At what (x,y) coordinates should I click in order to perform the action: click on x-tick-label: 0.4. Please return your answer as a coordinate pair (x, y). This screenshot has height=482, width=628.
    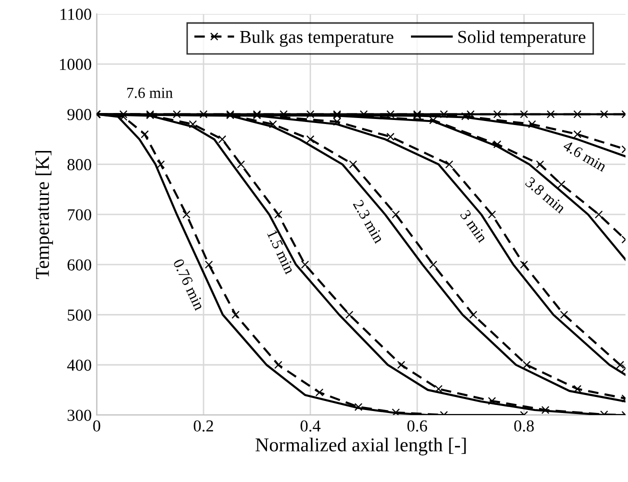
    Looking at the image, I should click on (310, 426).